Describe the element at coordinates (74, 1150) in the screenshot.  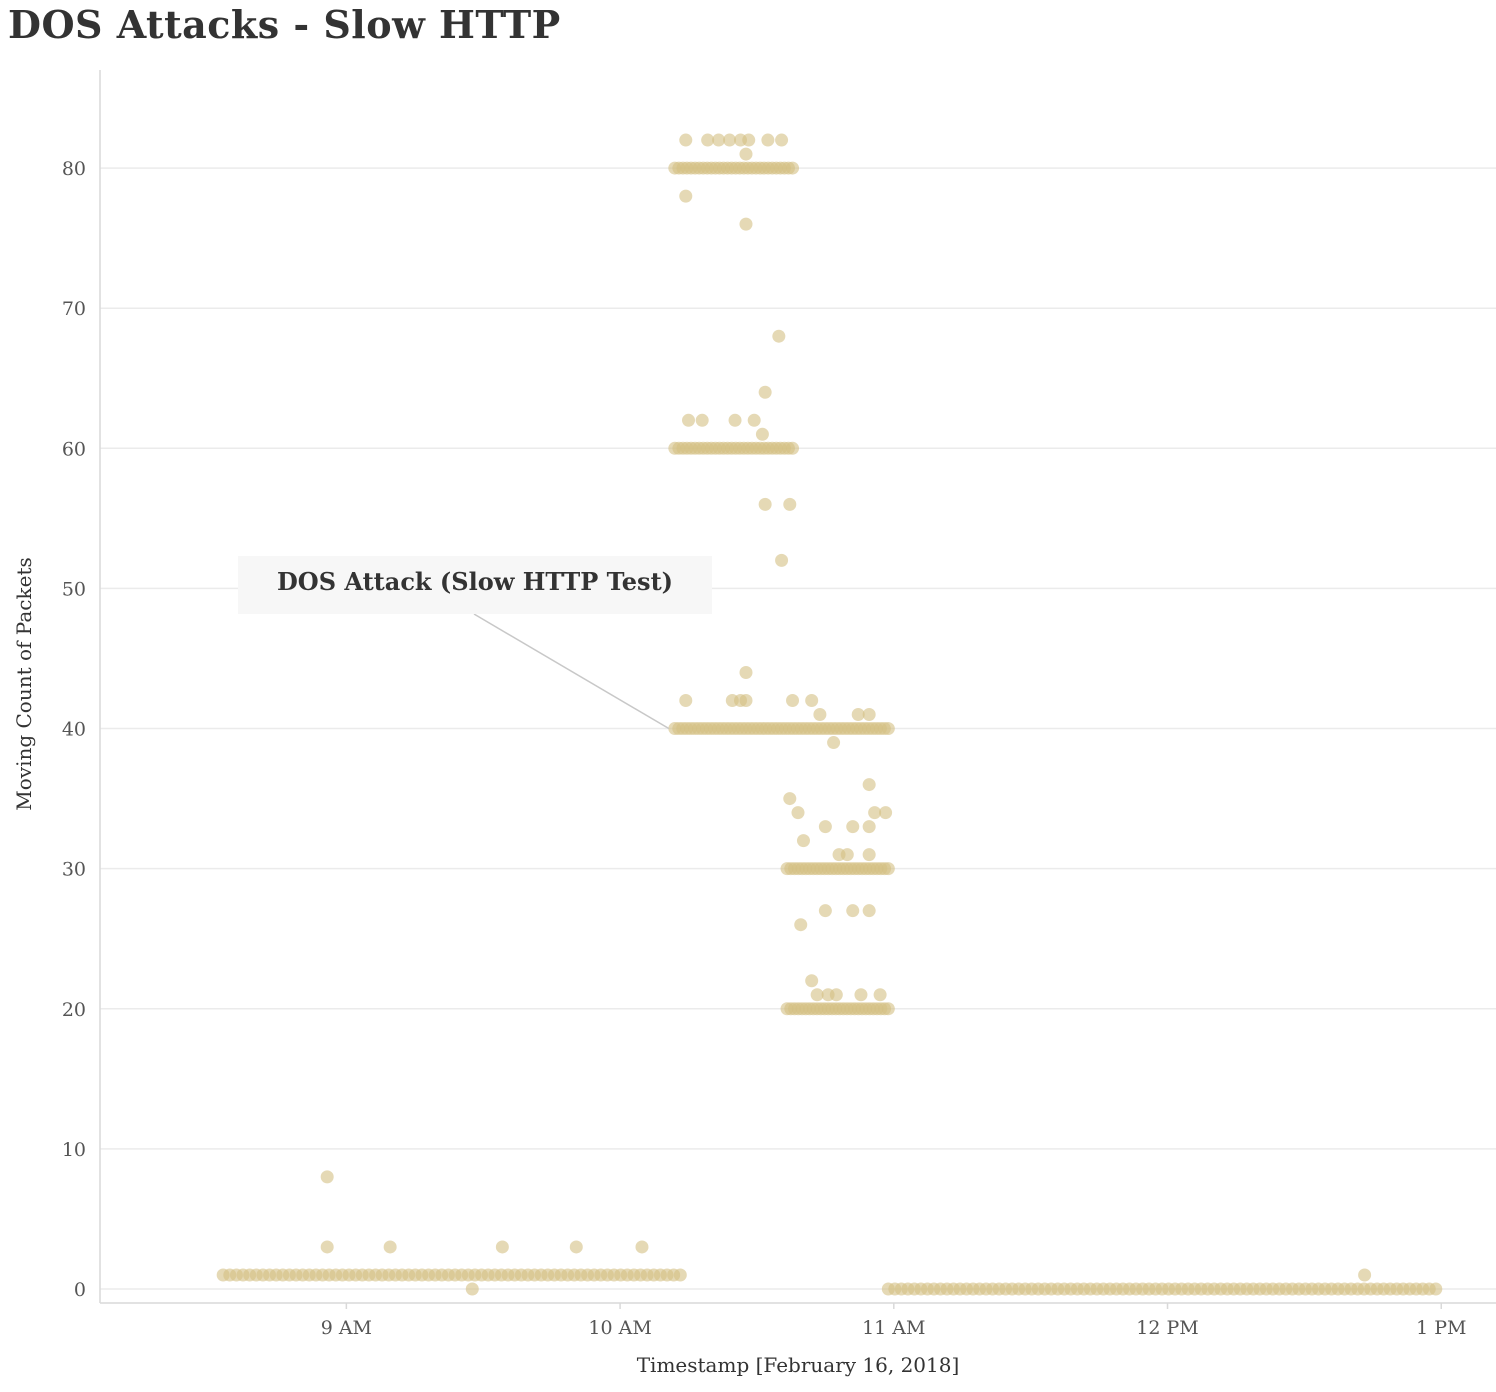
I see `y-tick-label: 10` at that location.